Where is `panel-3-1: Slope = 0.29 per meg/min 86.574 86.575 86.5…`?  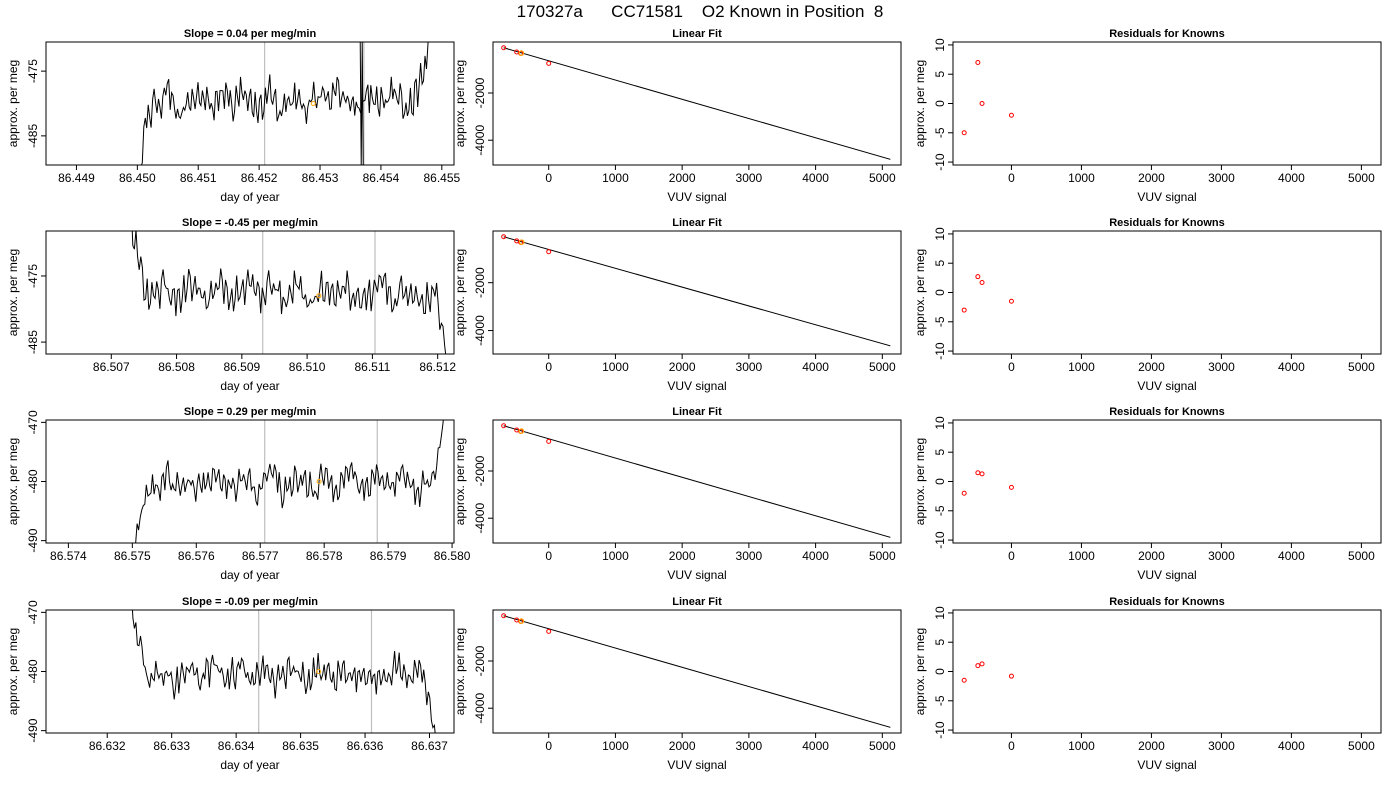
panel-3-1: Slope = 0.29 per meg/min 86.574 86.575 86.5… is located at coordinates (238, 494).